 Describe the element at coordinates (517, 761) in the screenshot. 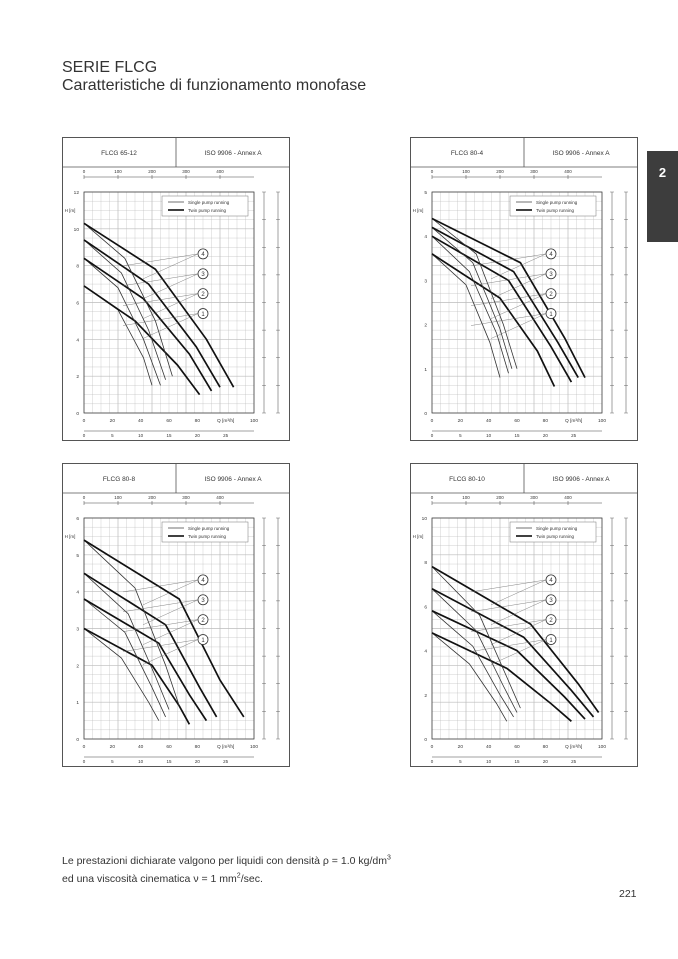

I see `bottom-tick-label: 15` at that location.